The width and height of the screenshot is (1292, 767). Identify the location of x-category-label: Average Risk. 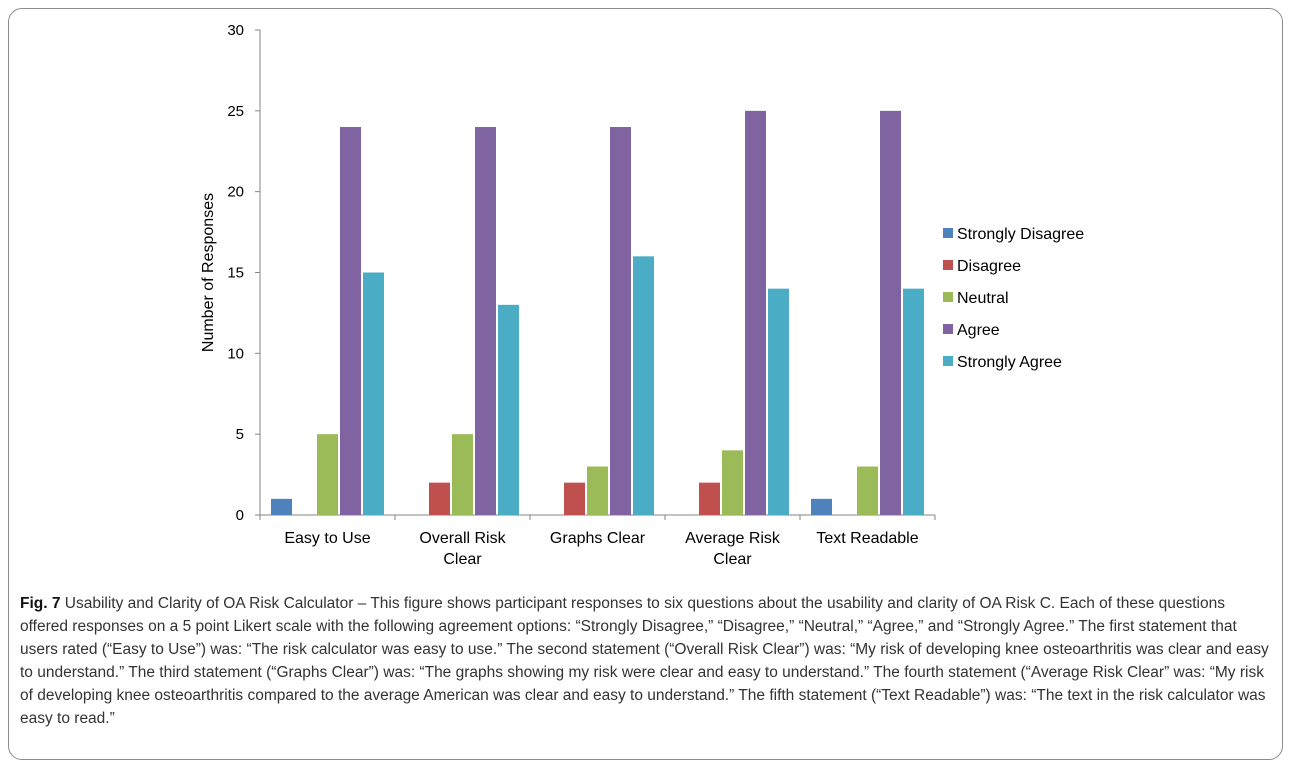
(733, 538).